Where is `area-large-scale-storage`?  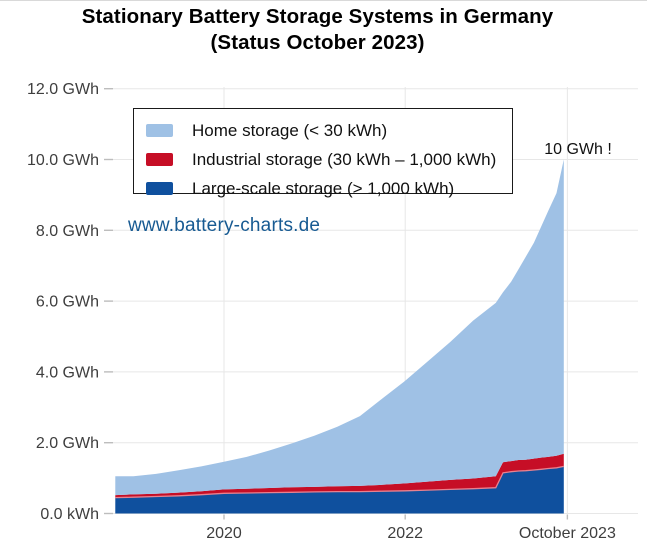
area-large-scale-storage is located at coordinates (339, 490).